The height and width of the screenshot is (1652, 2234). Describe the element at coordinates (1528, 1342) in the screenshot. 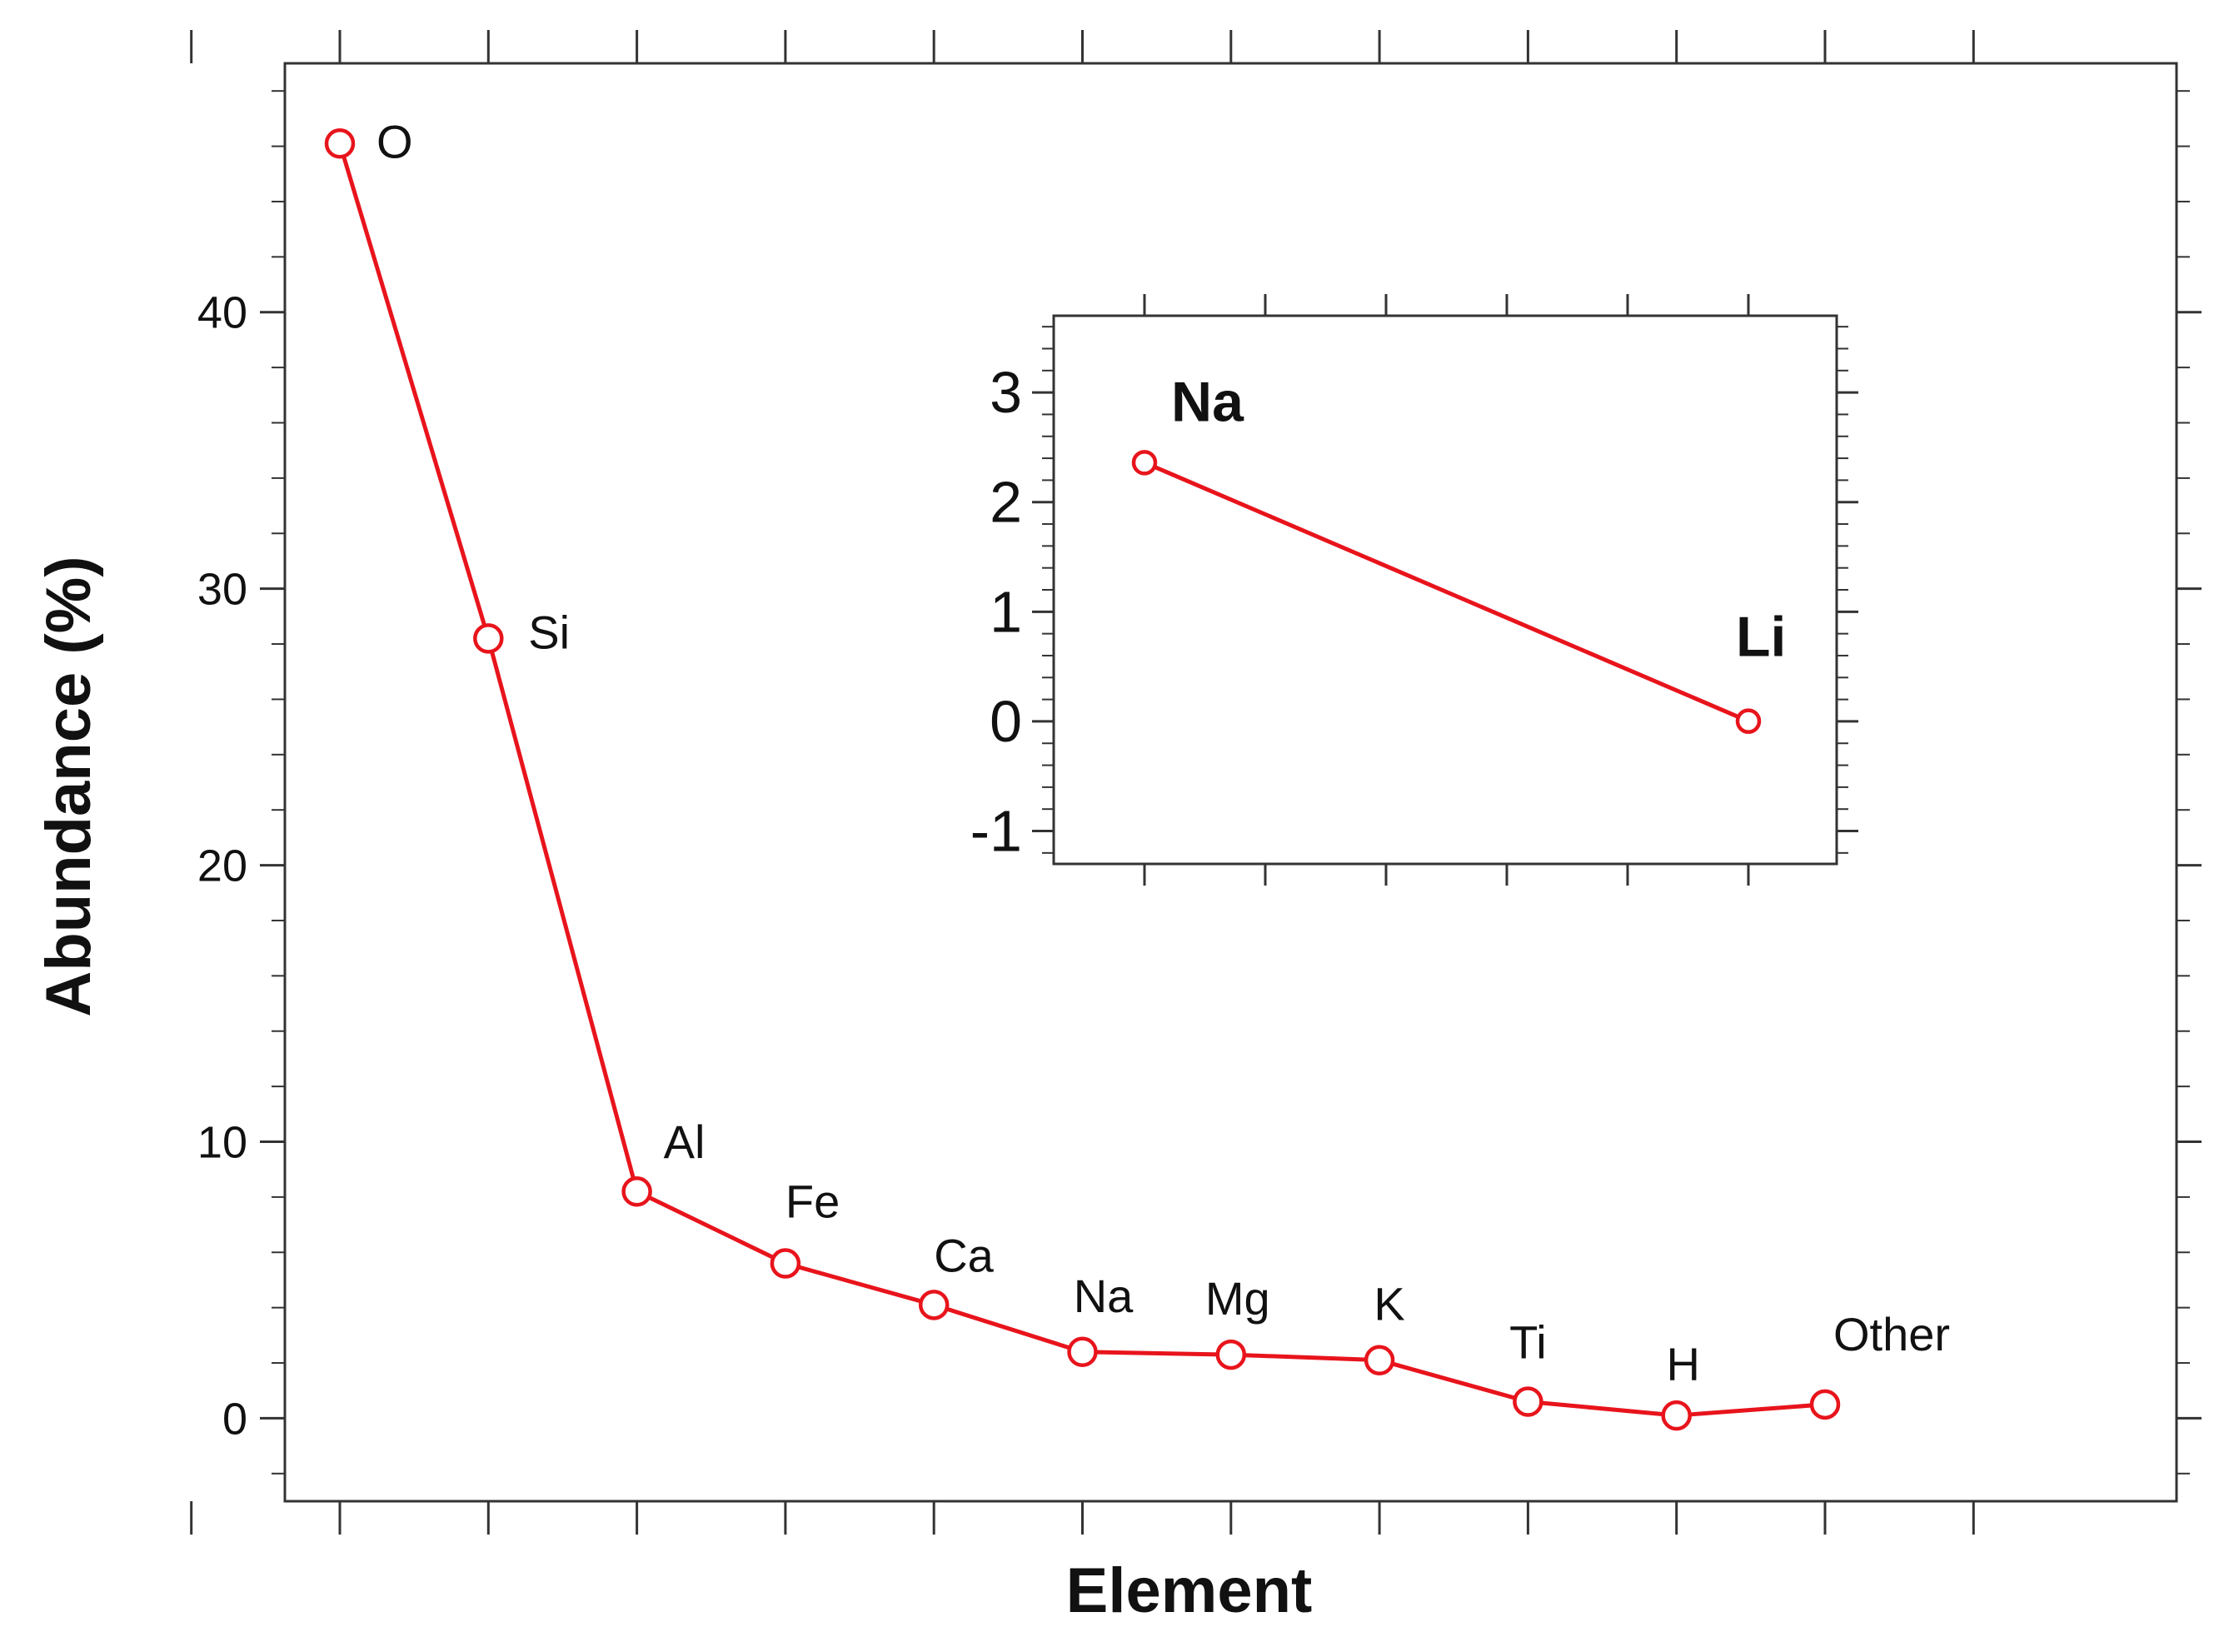

I see `point-label-ti: Ti` at that location.